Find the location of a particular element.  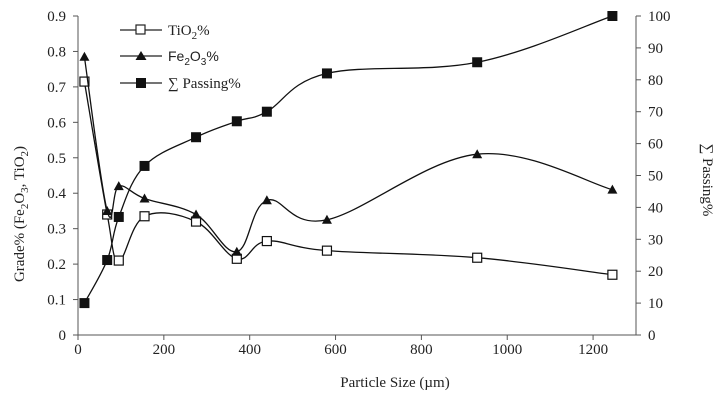

x-tick-label: 400 is located at coordinates (249, 350).